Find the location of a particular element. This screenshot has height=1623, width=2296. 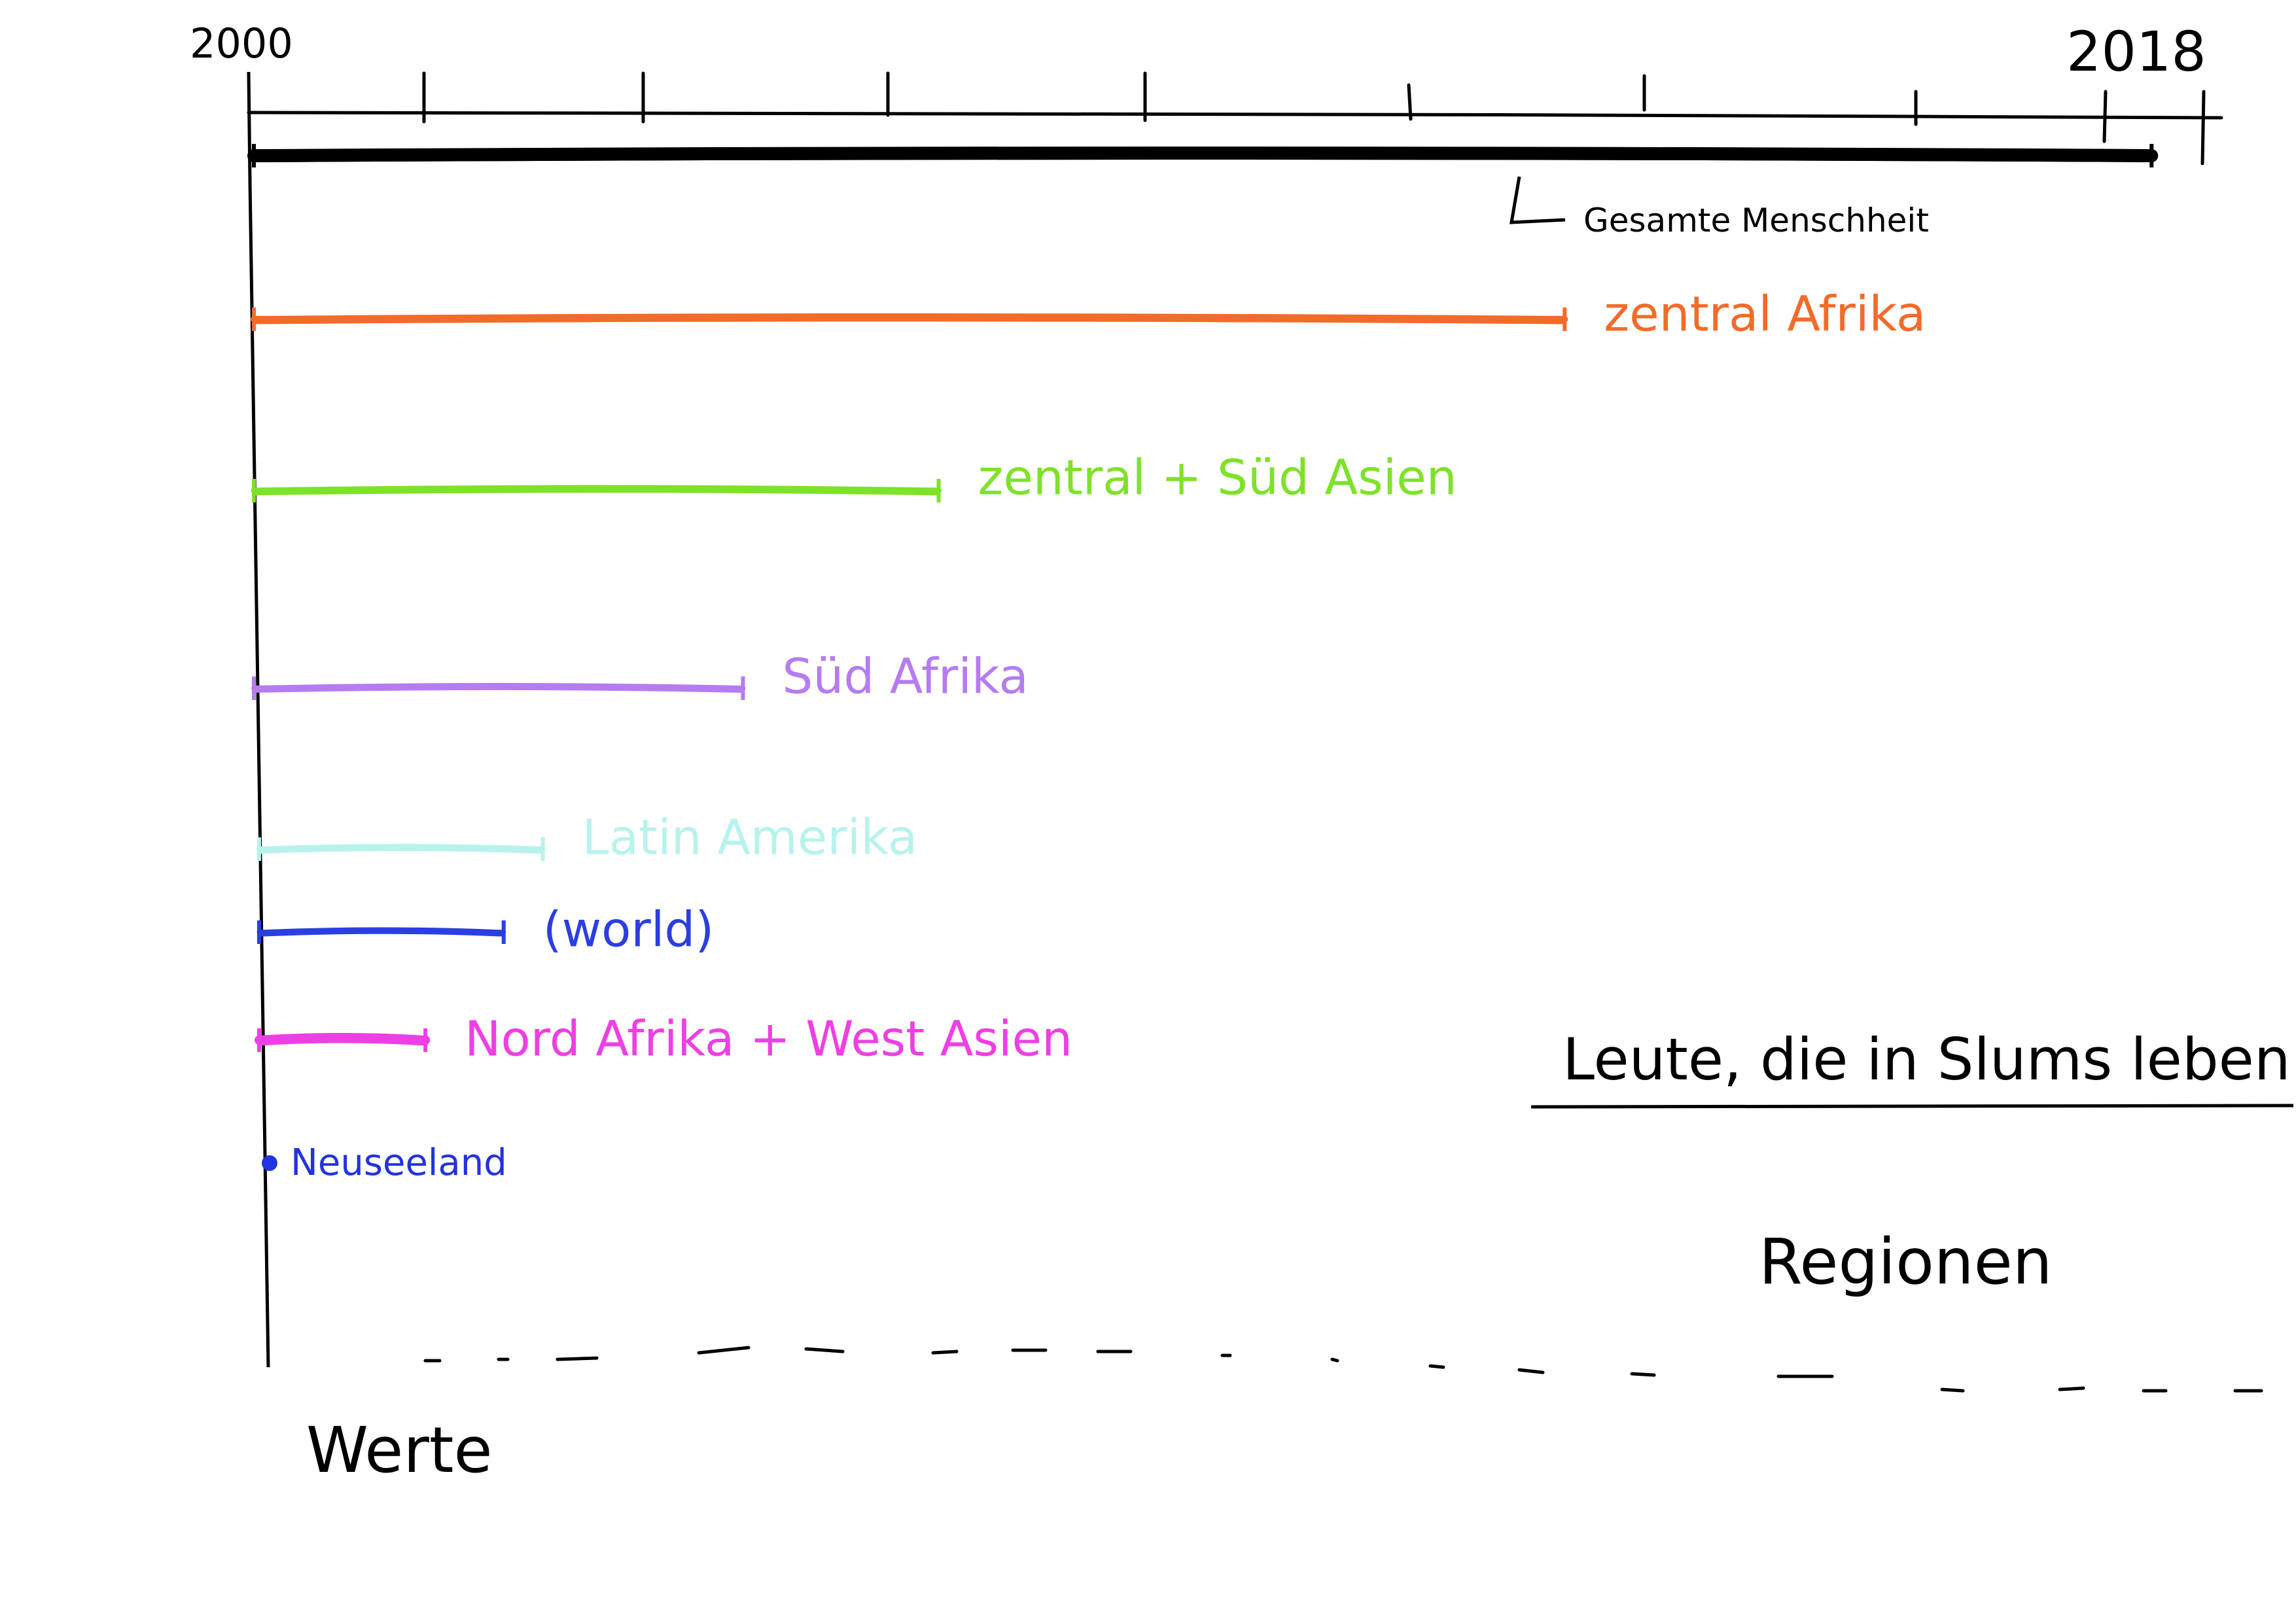

axis-end-label: 2018 is located at coordinates (2136, 52).